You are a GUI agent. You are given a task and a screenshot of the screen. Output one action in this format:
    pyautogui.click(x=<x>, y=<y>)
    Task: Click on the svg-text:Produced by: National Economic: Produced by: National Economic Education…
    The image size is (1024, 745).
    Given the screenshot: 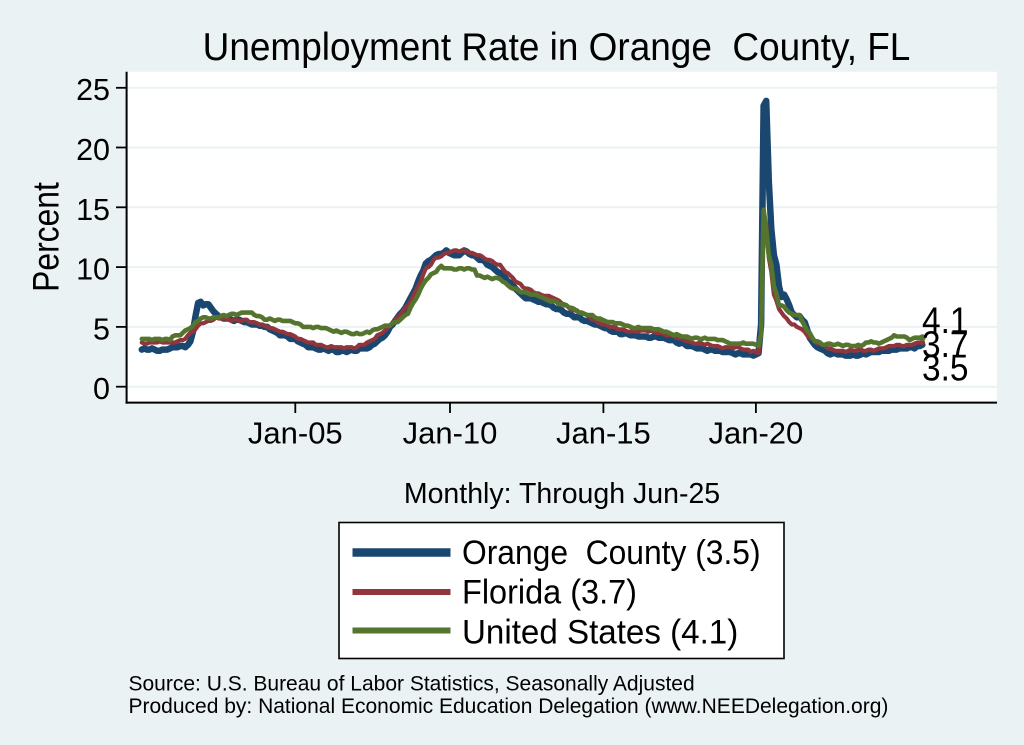 What is the action you would take?
    pyautogui.click(x=509, y=706)
    